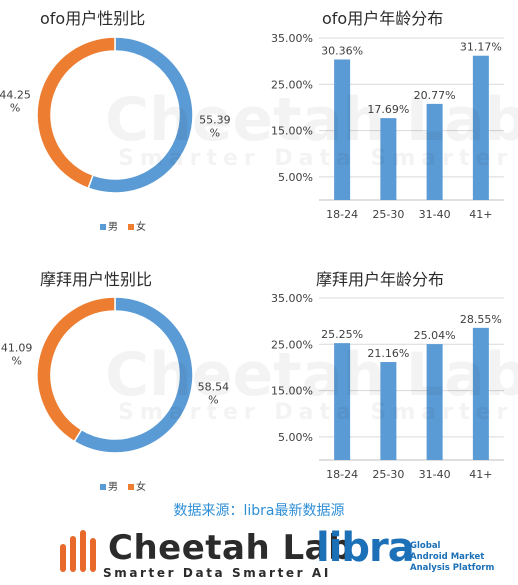 This screenshot has height=585, width=518. I want to click on svg-text: 58.54, so click(214, 386).